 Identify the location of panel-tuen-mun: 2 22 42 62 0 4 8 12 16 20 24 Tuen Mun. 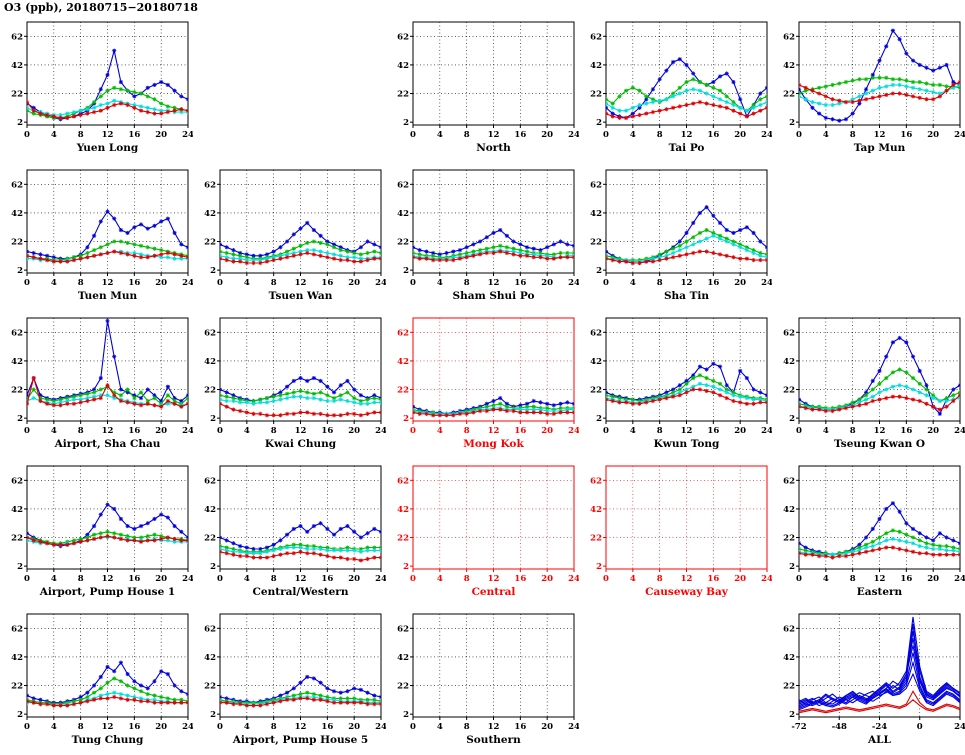
(96, 237).